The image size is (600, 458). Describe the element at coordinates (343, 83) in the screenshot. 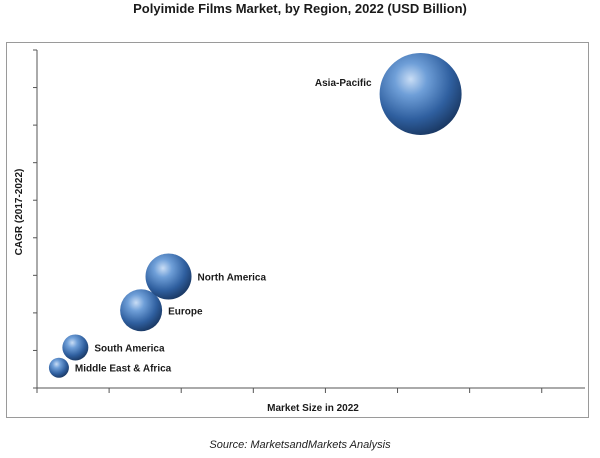

I see `bubble-label: Asia-Pacific` at that location.